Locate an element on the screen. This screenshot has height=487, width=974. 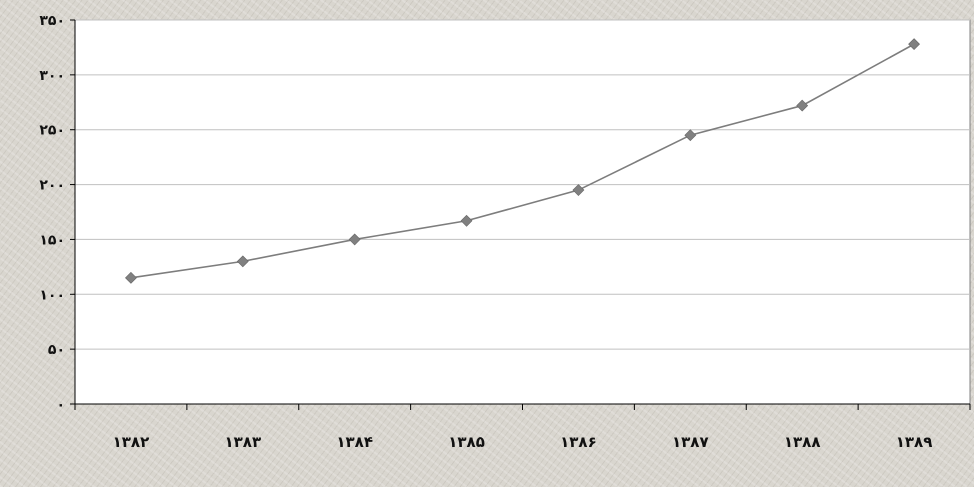
y-tick-label: ۱۰۰ is located at coordinates (52, 295).